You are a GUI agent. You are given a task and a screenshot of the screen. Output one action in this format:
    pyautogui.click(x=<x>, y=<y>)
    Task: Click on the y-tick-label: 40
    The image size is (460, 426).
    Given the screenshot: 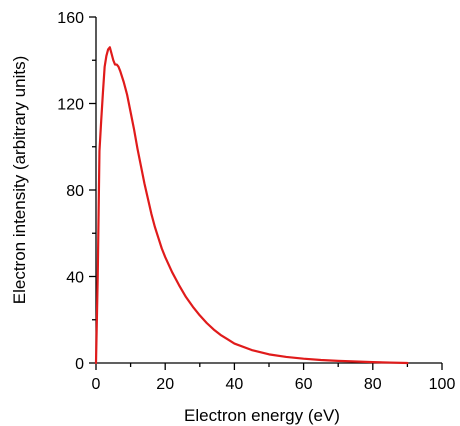 What is the action you would take?
    pyautogui.click(x=75, y=278)
    